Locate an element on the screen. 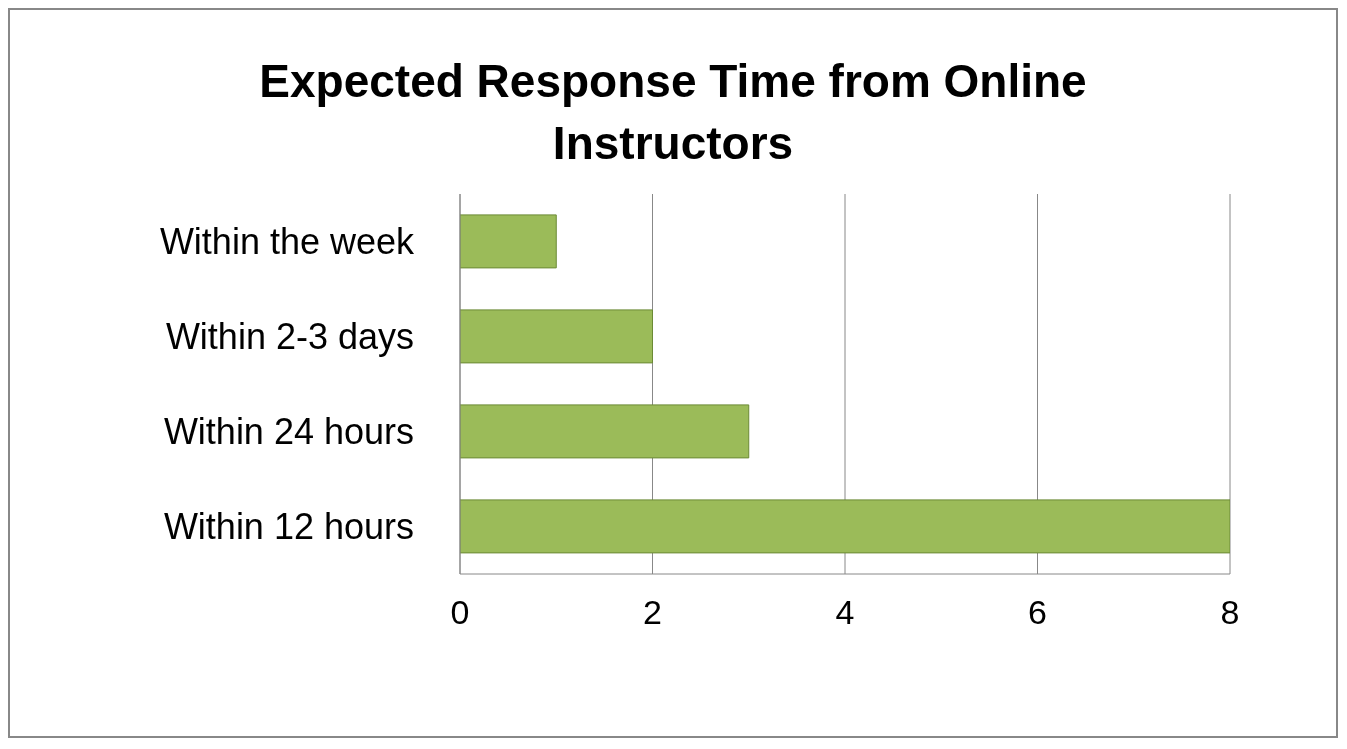 The image size is (1347, 749). x-tick-label: 0 is located at coordinates (460, 612).